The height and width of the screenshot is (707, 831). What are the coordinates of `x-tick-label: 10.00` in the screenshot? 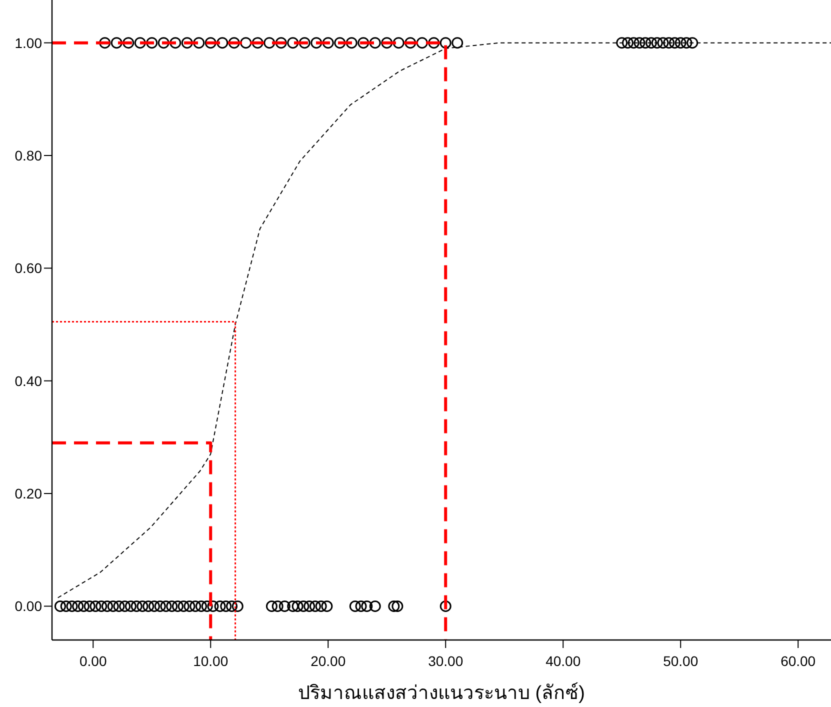 It's located at (210, 661).